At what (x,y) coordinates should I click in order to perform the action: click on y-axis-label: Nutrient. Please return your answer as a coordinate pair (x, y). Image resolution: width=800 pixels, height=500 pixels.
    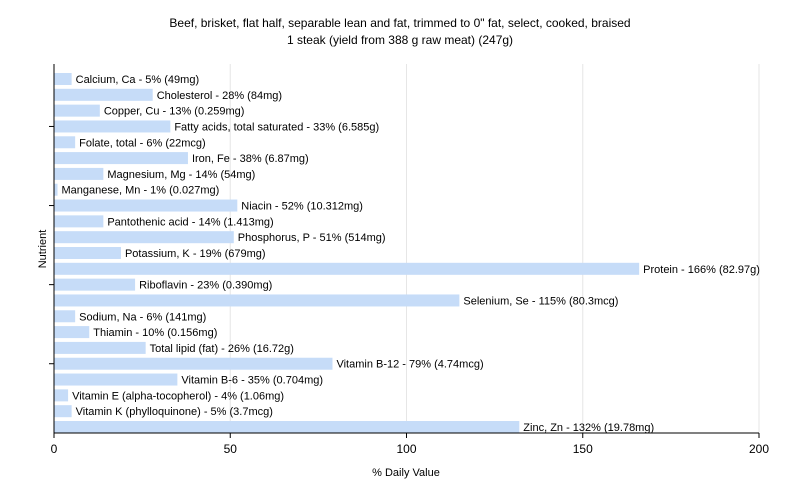
    Looking at the image, I should click on (43, 249).